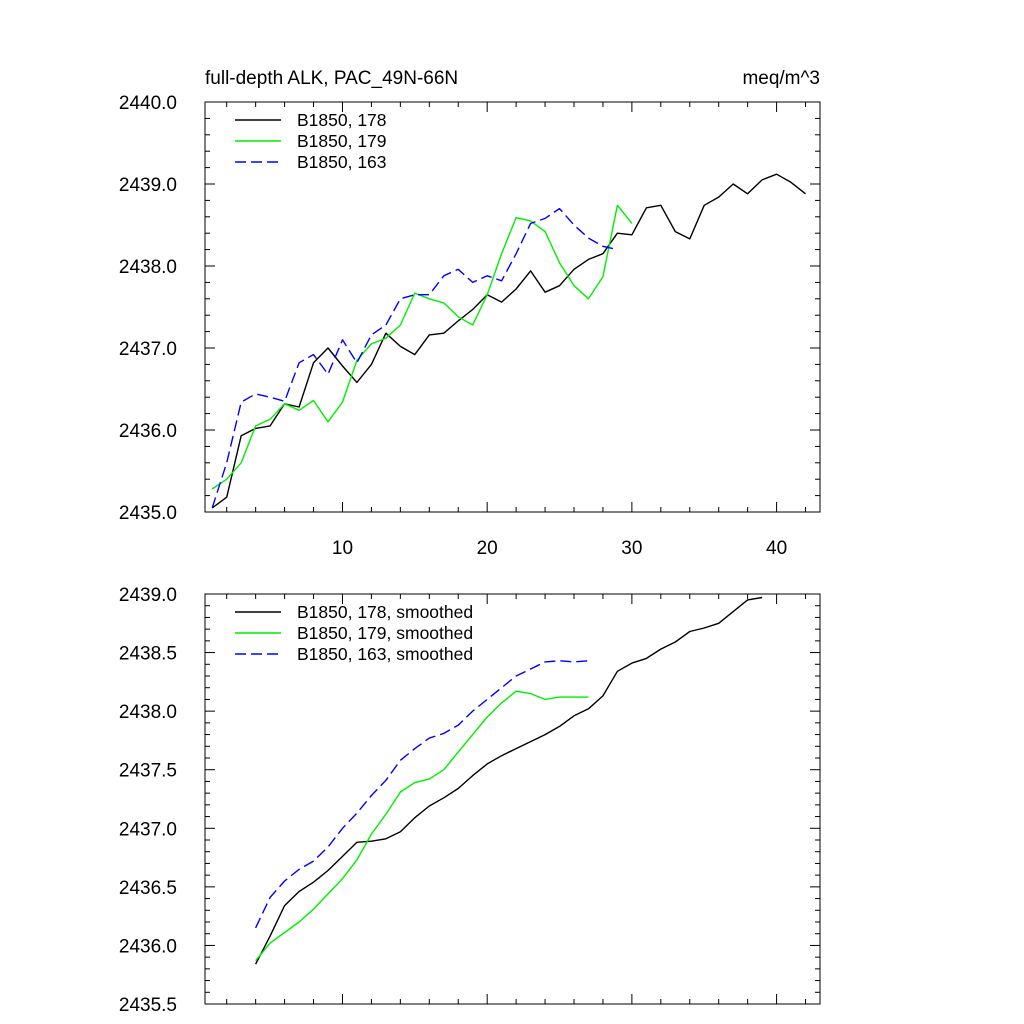 Image resolution: width=1024 pixels, height=1024 pixels. What do you see at coordinates (776, 548) in the screenshot?
I see `top-x-tick-label: 40` at bounding box center [776, 548].